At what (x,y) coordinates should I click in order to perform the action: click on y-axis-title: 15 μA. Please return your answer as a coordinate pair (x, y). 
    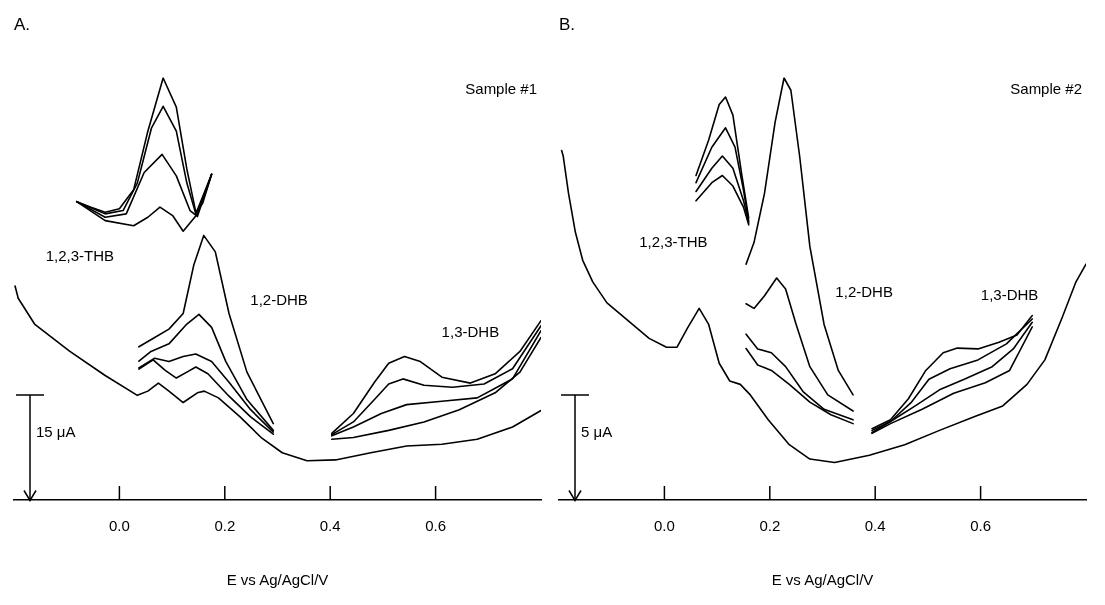
    Looking at the image, I should click on (56, 431).